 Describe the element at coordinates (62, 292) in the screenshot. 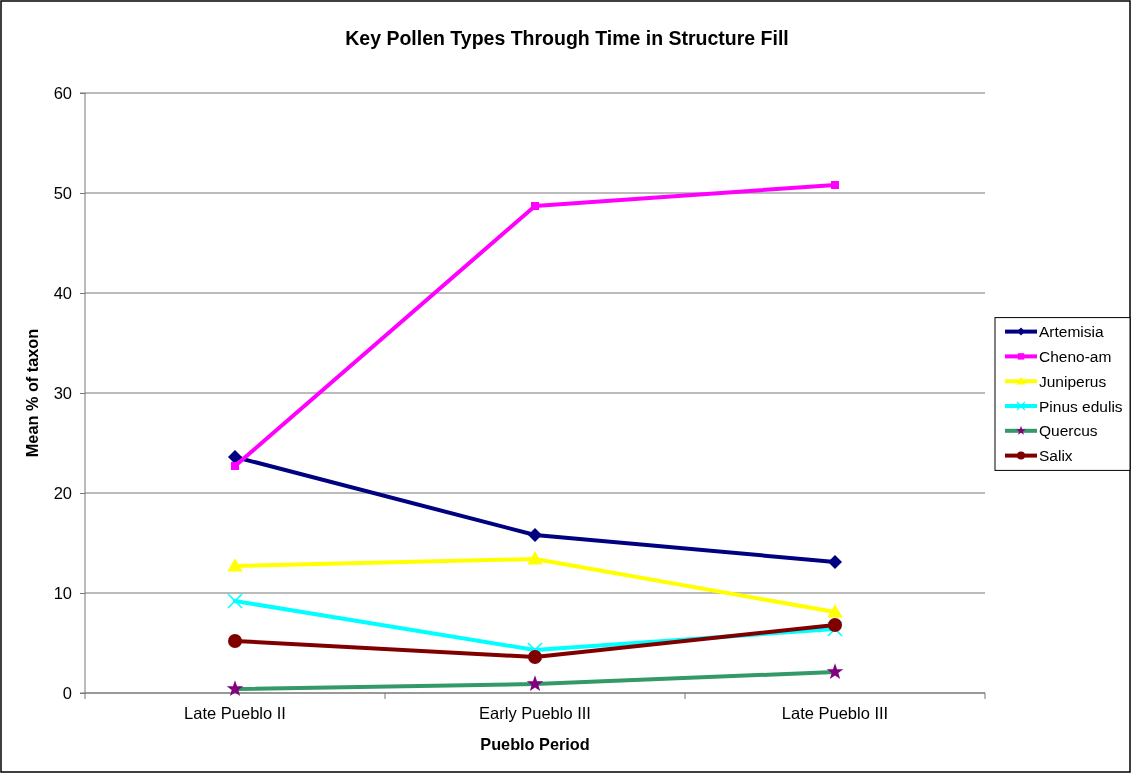

I see `y-tick-label: 40` at that location.